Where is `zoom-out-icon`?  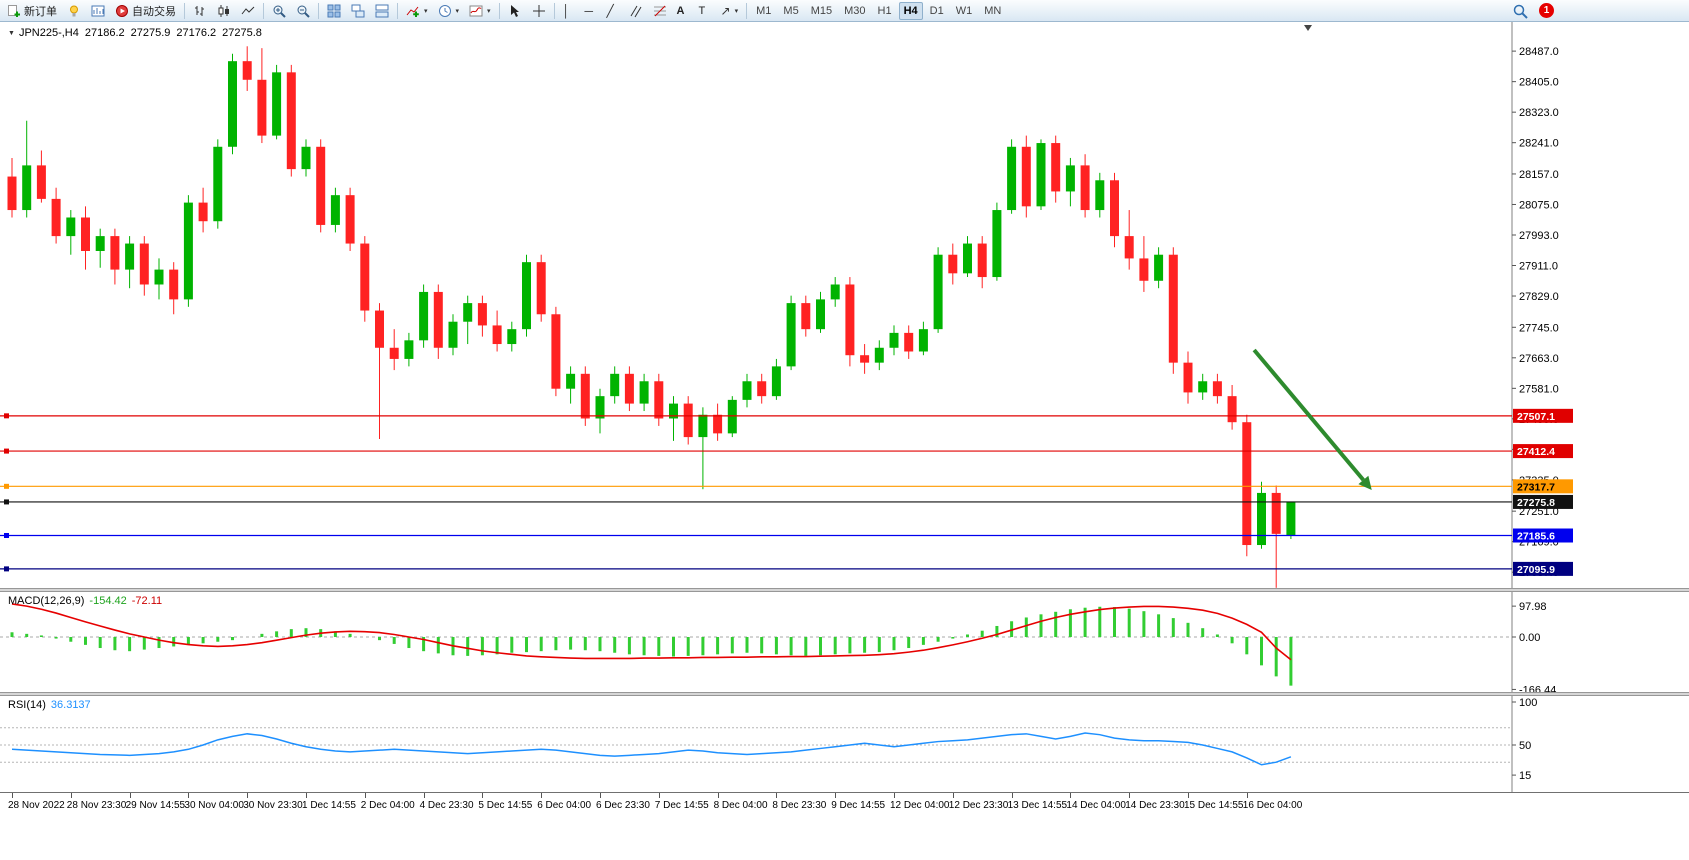
zoom-out-icon is located at coordinates (303, 11).